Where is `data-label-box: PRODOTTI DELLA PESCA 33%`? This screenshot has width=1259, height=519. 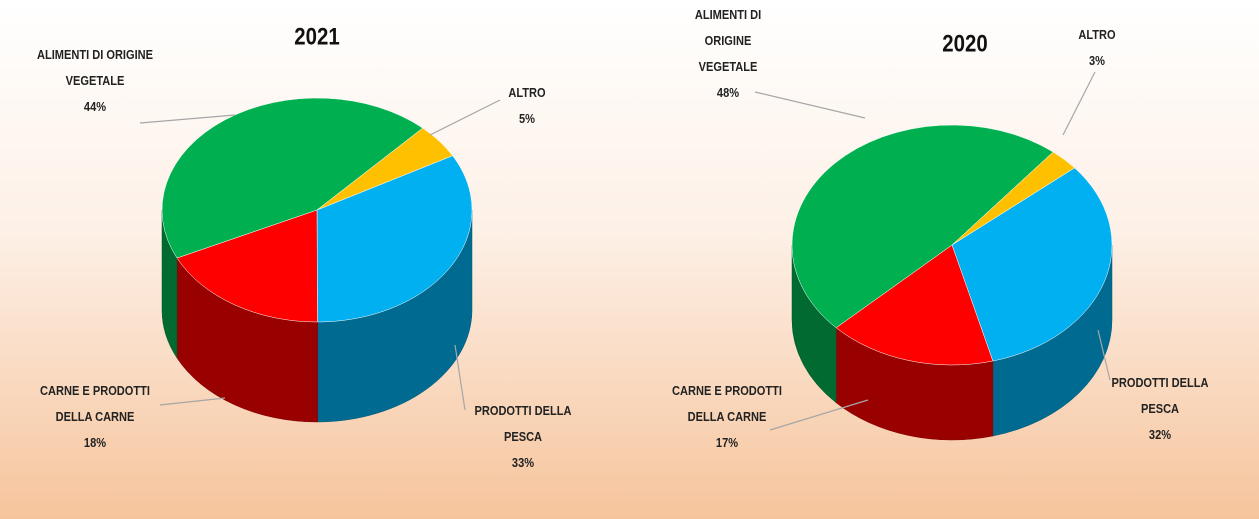
data-label-box: PRODOTTI DELLA PESCA 33% is located at coordinates (523, 437).